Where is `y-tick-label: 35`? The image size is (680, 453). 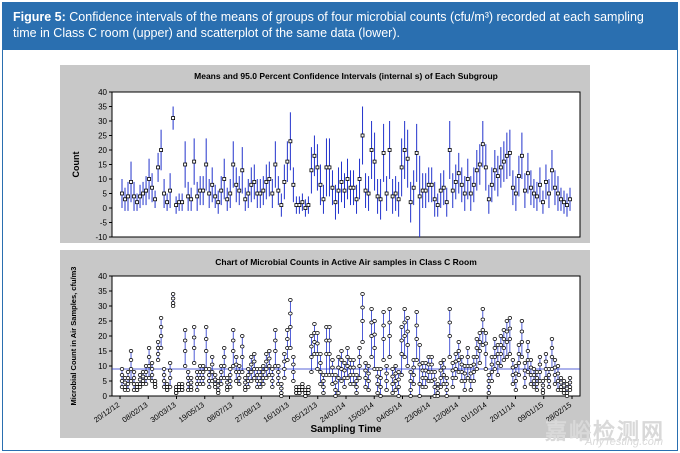 y-tick-label: 35 is located at coordinates (102, 107).